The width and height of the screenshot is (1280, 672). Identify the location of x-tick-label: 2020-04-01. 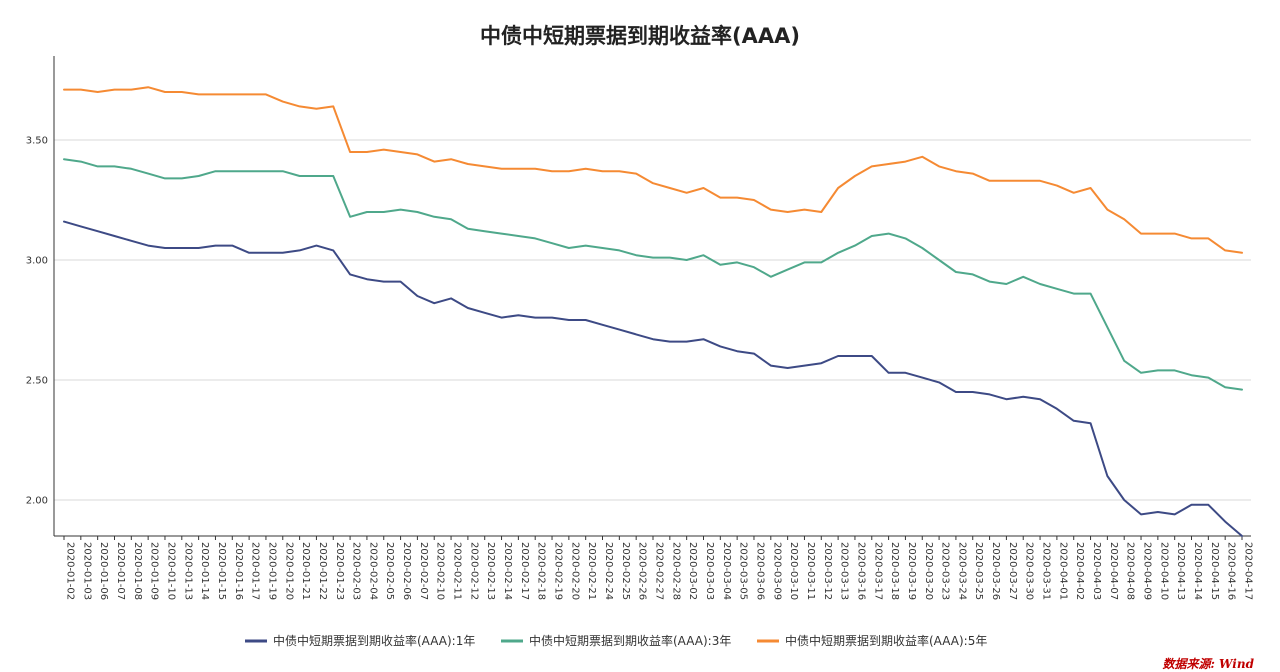
(1062, 571).